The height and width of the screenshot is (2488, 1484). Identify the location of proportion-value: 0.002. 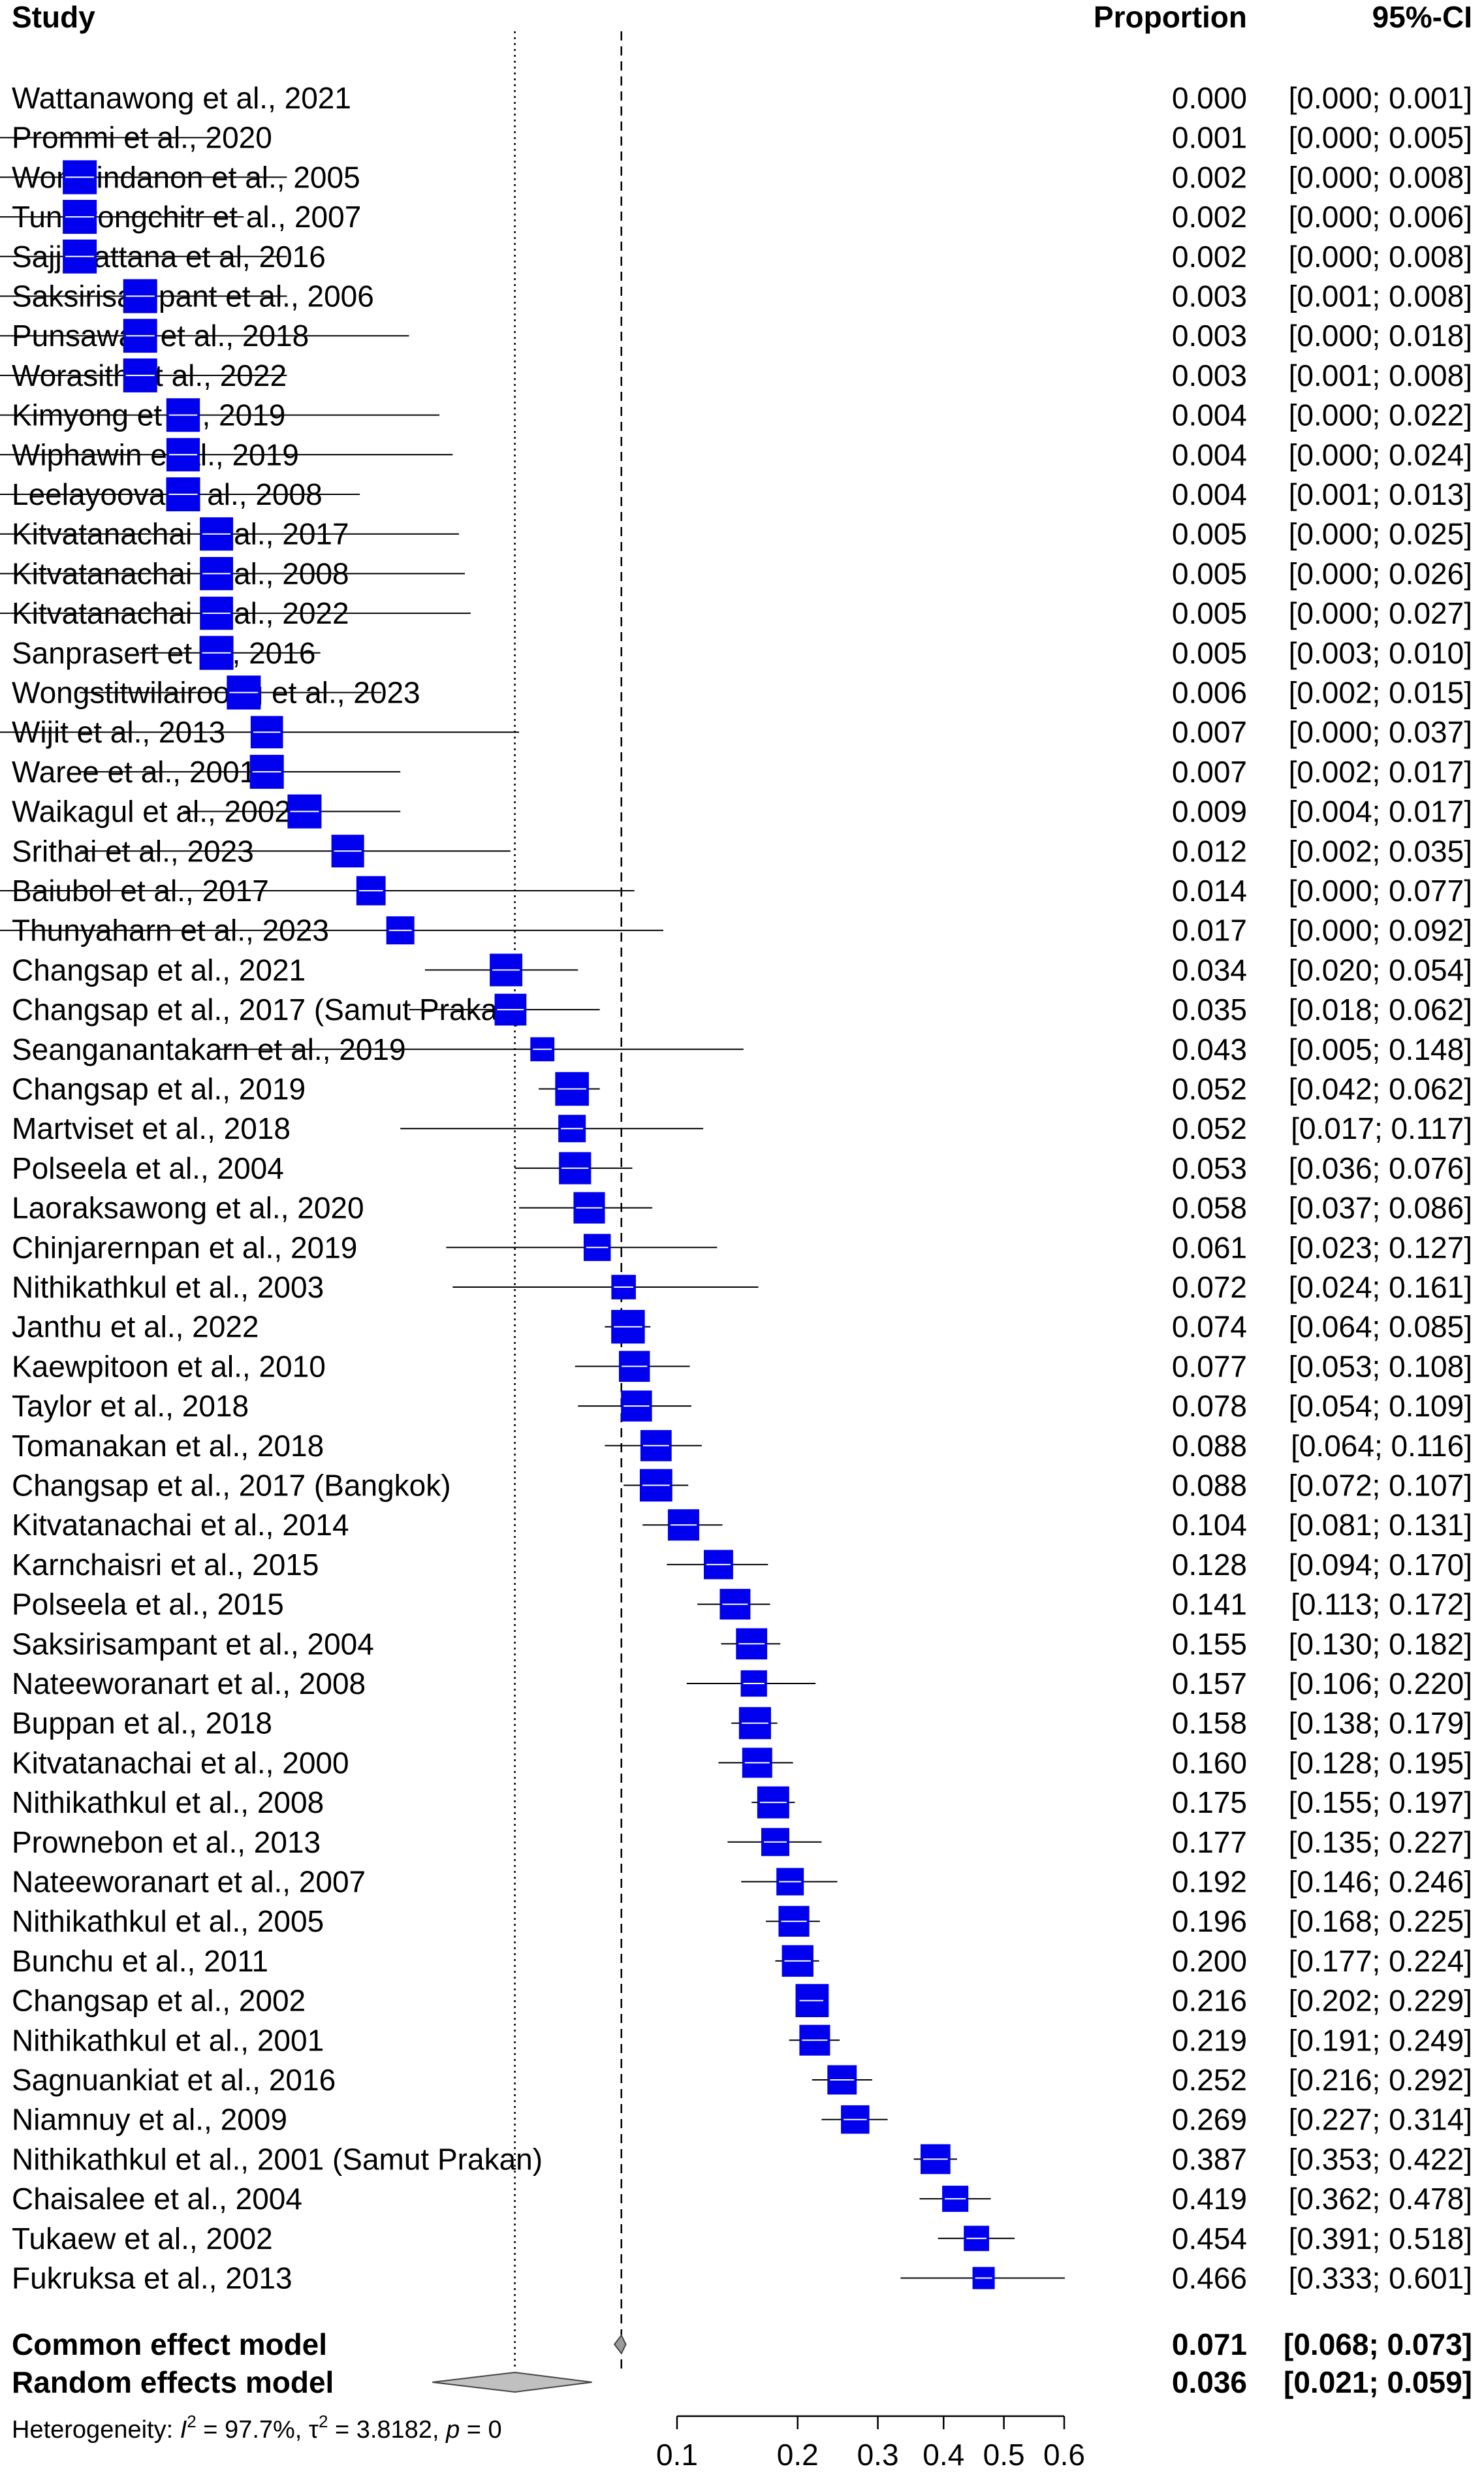
(1209, 217).